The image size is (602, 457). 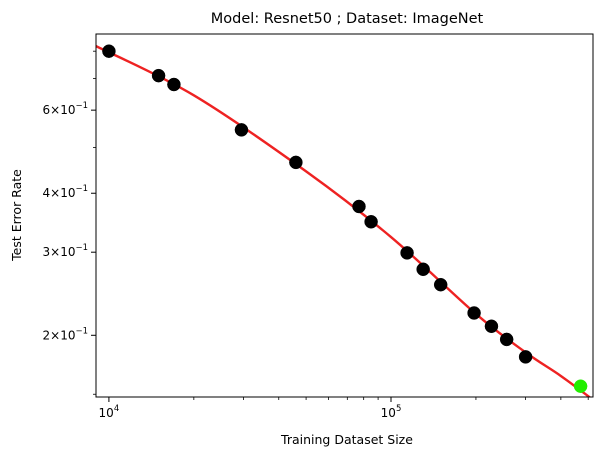 What do you see at coordinates (109, 412) in the screenshot?
I see `x-tick-label-0: 10⁴` at bounding box center [109, 412].